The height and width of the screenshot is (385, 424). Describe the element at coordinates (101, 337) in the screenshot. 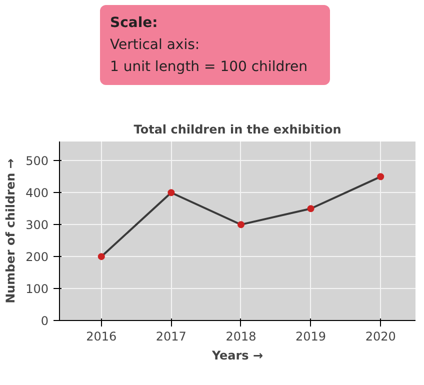

I see `x-tick-label: 2016` at that location.